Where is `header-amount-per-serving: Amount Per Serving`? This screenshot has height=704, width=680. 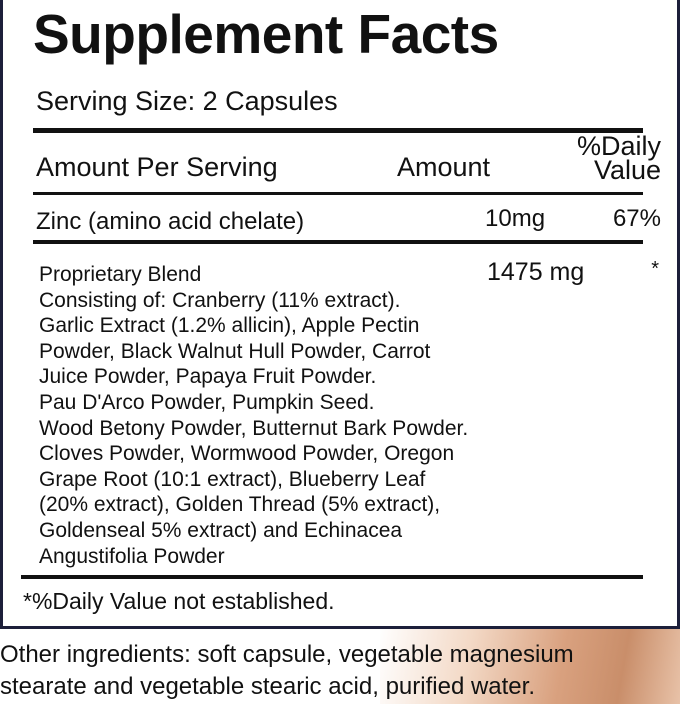 header-amount-per-serving: Amount Per Serving is located at coordinates (157, 167).